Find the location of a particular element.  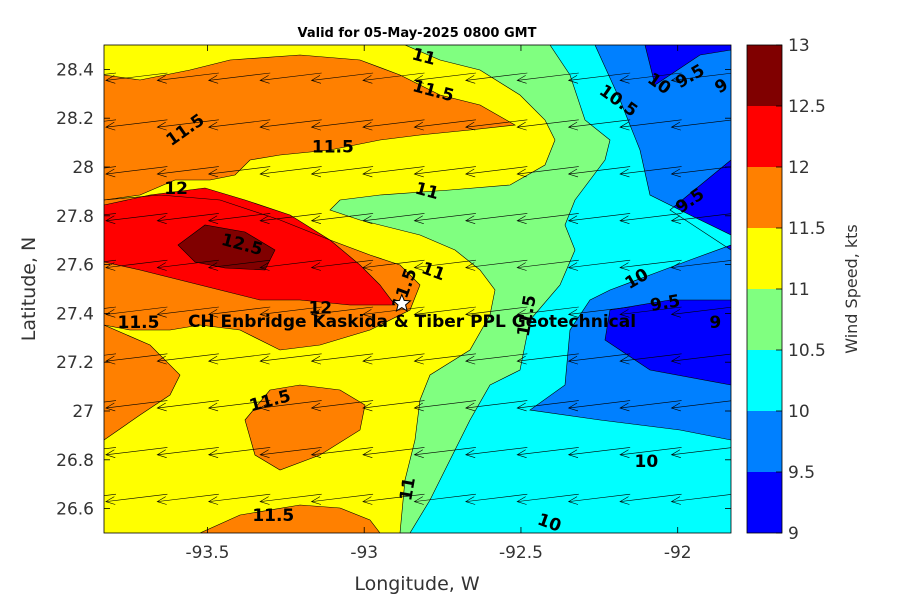

y-tick-label: 27.2 is located at coordinates (75, 363).